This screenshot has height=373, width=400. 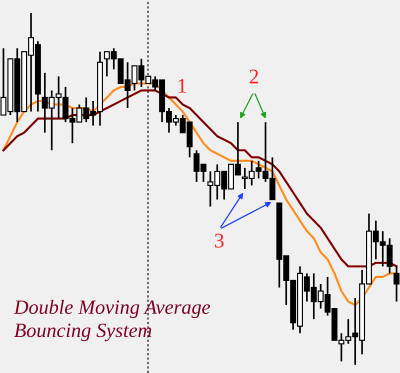 What do you see at coordinates (254, 77) in the screenshot?
I see `annotation: 2` at bounding box center [254, 77].